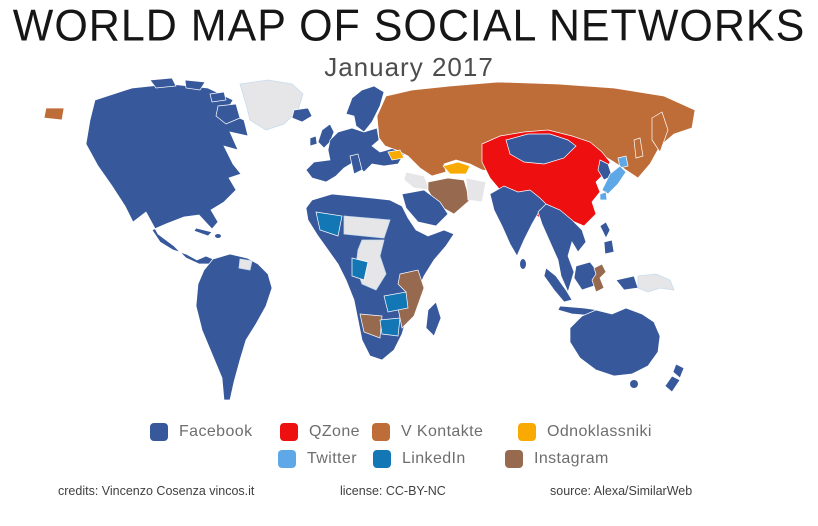 This screenshot has height=526, width=818. I want to click on region-japan-kyushu, so click(603, 196).